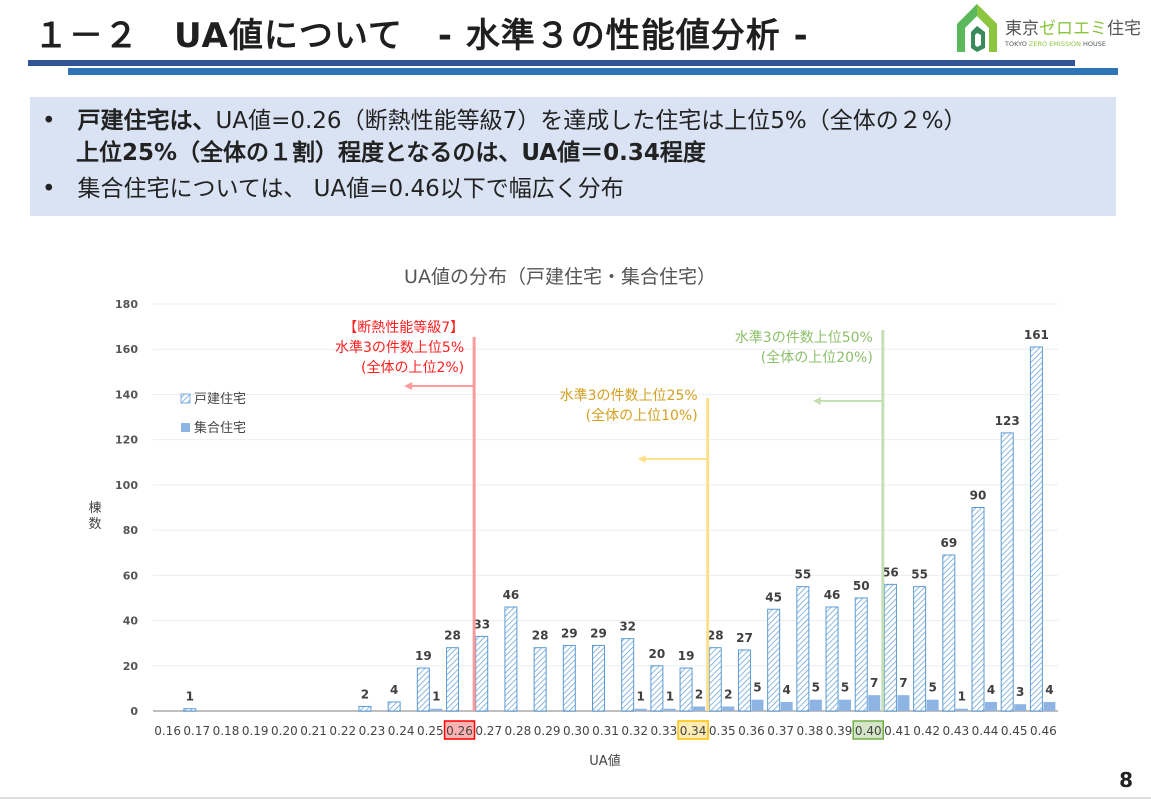 The image size is (1151, 802). I want to click on svg-text: 住宅, so click(1124, 29).